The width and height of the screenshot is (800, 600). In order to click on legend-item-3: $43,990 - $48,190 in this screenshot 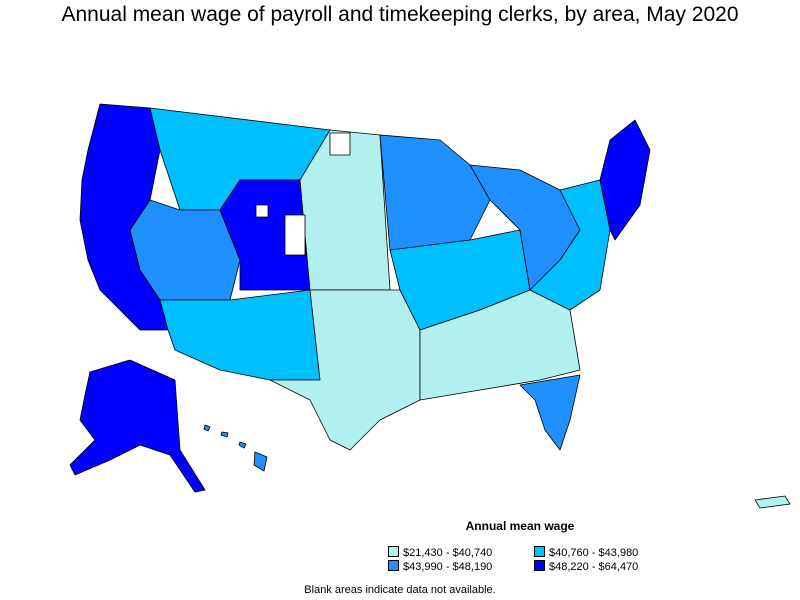, I will do `click(440, 566)`.